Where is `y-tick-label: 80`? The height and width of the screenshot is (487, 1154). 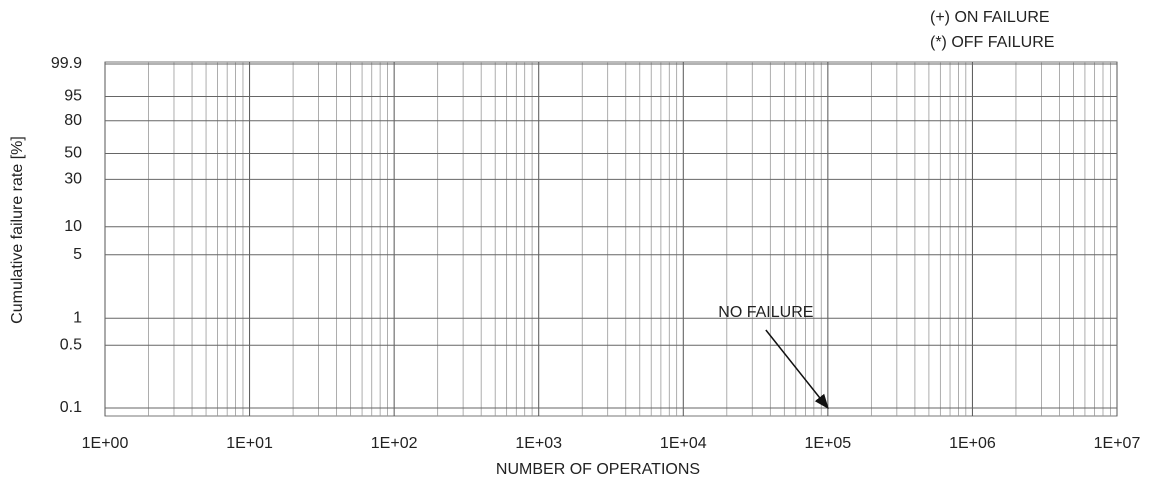
y-tick-label: 80 is located at coordinates (73, 120).